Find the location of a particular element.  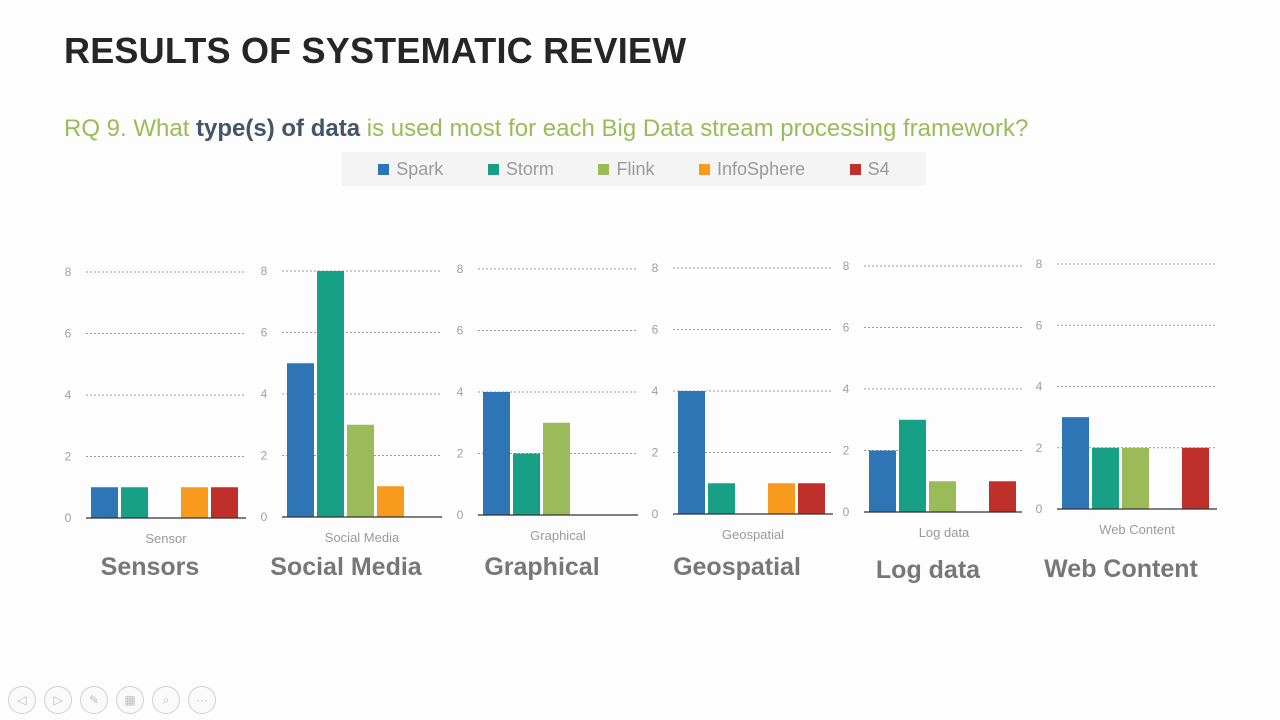

legend-item-s4: S4 is located at coordinates (869, 169).